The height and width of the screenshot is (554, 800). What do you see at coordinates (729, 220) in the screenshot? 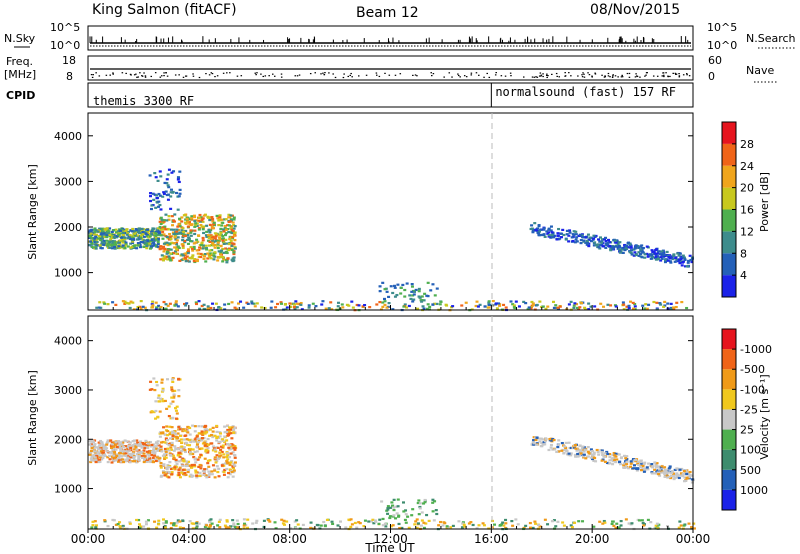
I see `colorbar-swatch` at bounding box center [729, 220].